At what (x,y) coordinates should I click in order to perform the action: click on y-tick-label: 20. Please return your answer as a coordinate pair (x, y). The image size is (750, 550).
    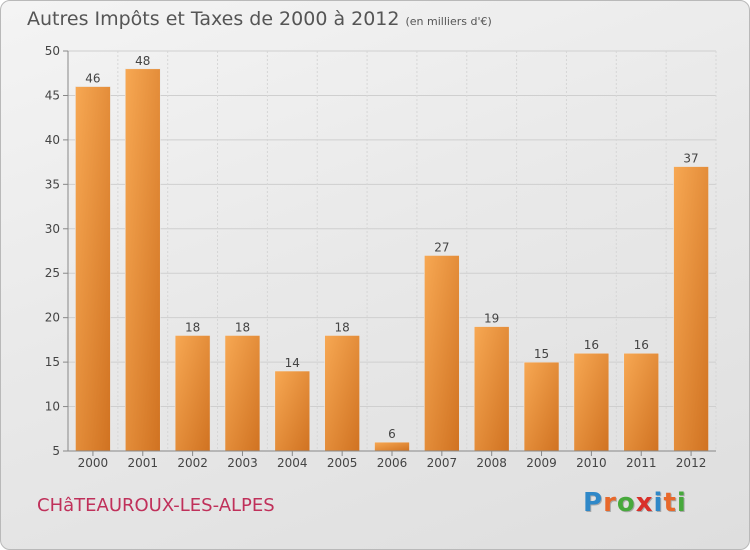
    Looking at the image, I should click on (52, 318).